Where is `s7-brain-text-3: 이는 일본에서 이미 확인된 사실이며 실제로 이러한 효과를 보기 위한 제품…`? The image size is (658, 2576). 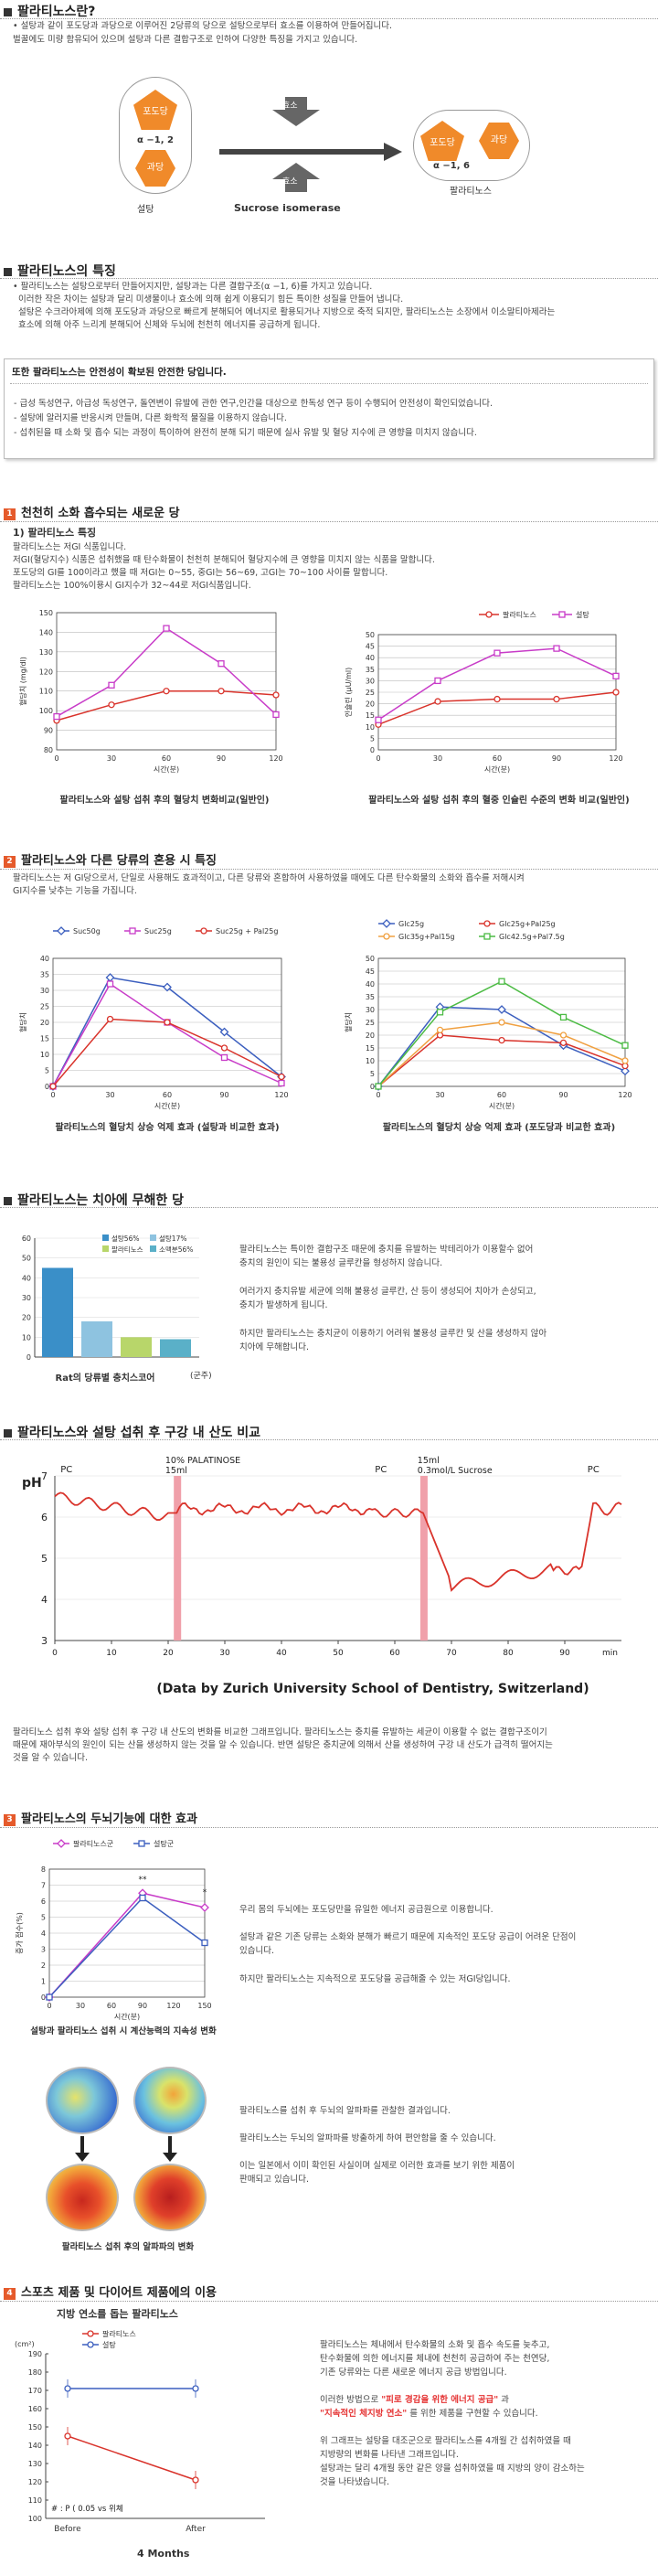 s7-brain-text-3: 이는 일본에서 이미 확인된 사실이며 실제로 이러한 효과를 보기 위한 제품… is located at coordinates (377, 2166).